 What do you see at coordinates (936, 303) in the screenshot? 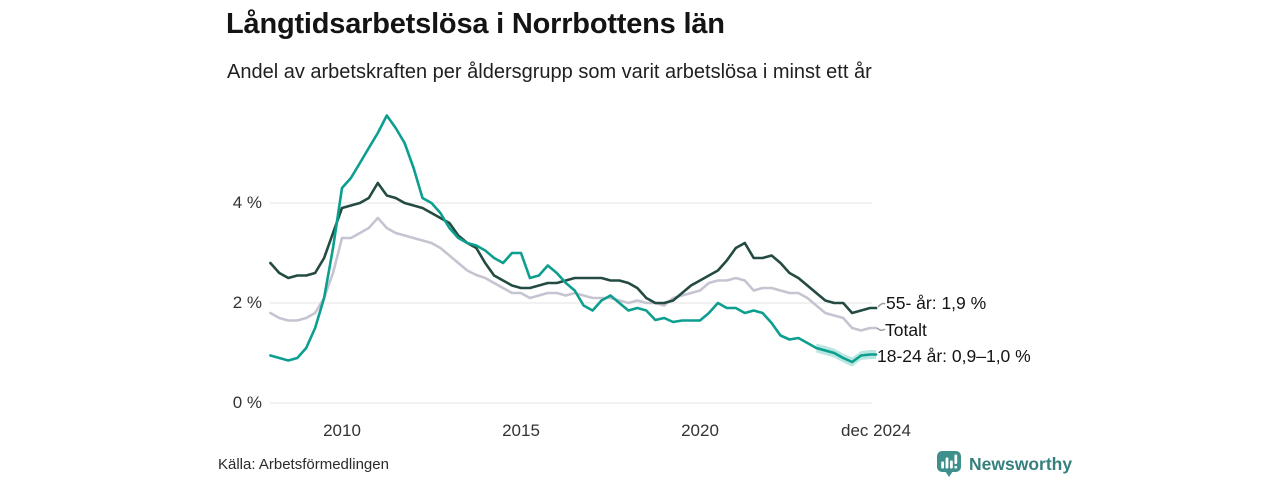
I see `series-label-55-ar: 55- år: 1,9 %` at bounding box center [936, 303].